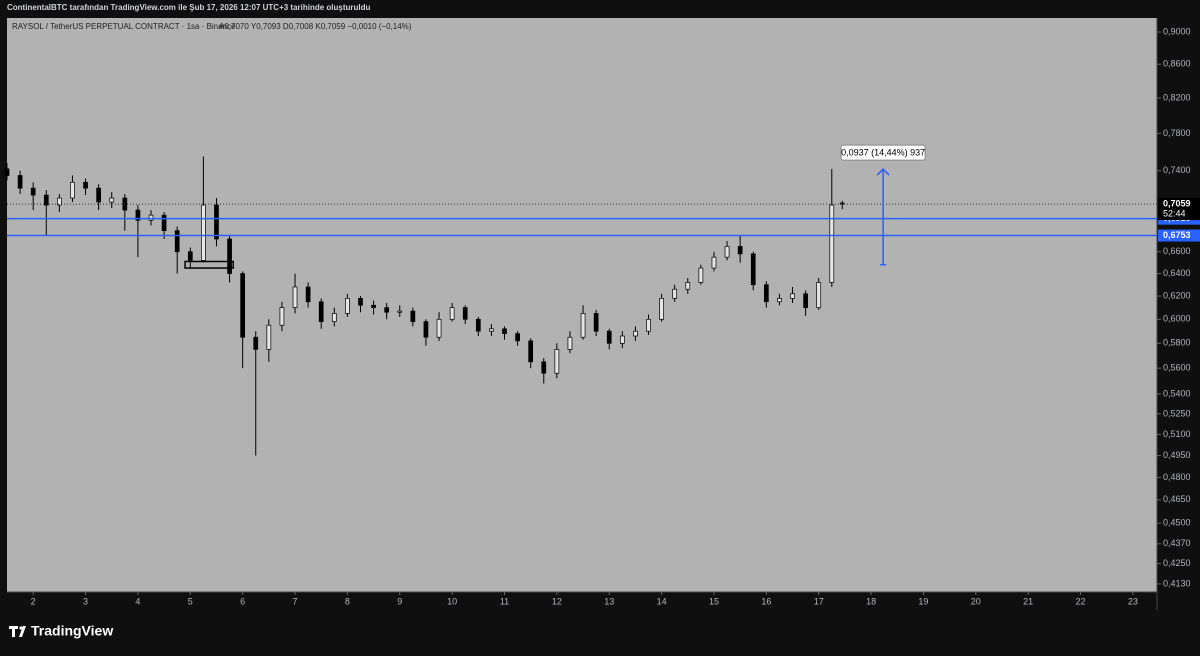 This screenshot has height=656, width=1200. What do you see at coordinates (1177, 393) in the screenshot?
I see `y-tick-label: 0,5400` at bounding box center [1177, 393].